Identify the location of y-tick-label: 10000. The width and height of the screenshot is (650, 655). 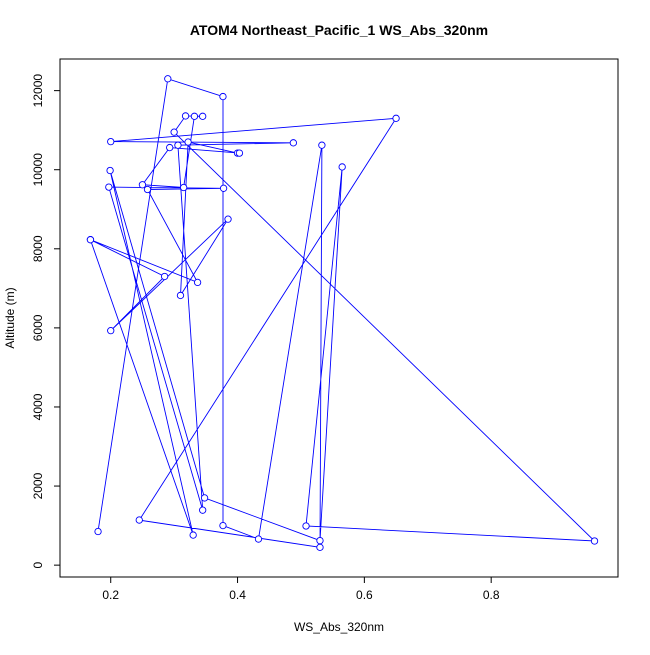
(38, 170).